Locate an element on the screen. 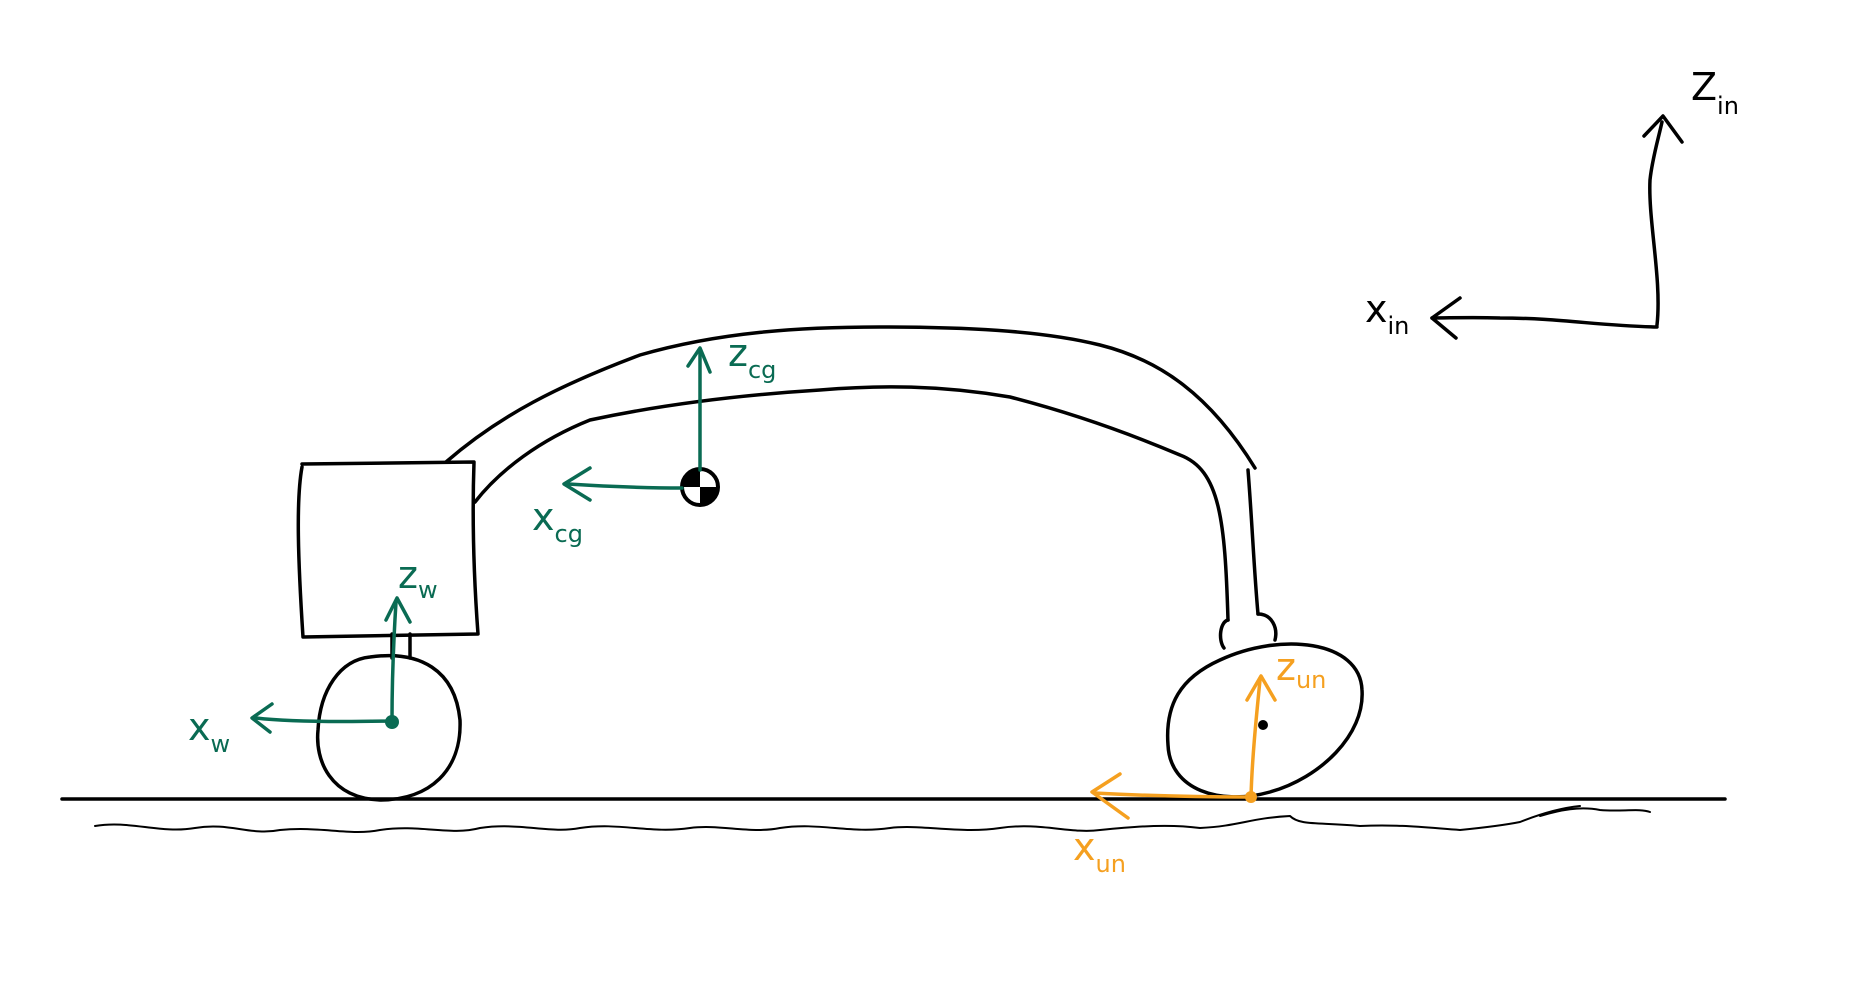  contact-x-axis is located at coordinates (1172, 795).